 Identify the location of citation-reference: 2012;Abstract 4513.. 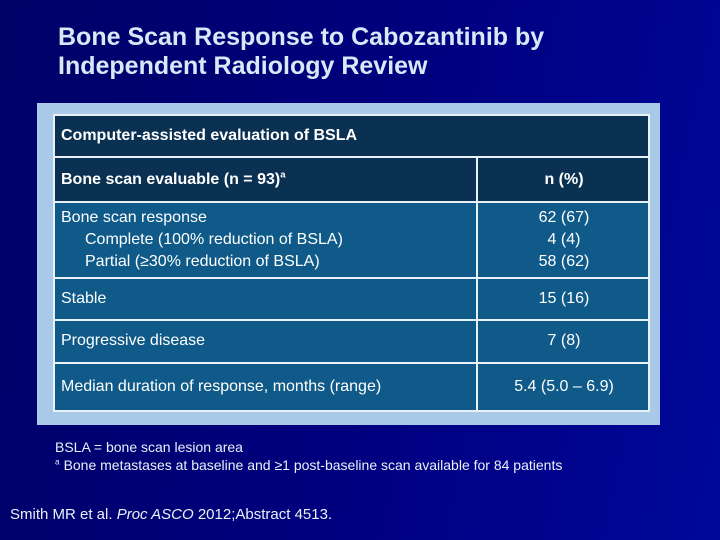
(263, 514).